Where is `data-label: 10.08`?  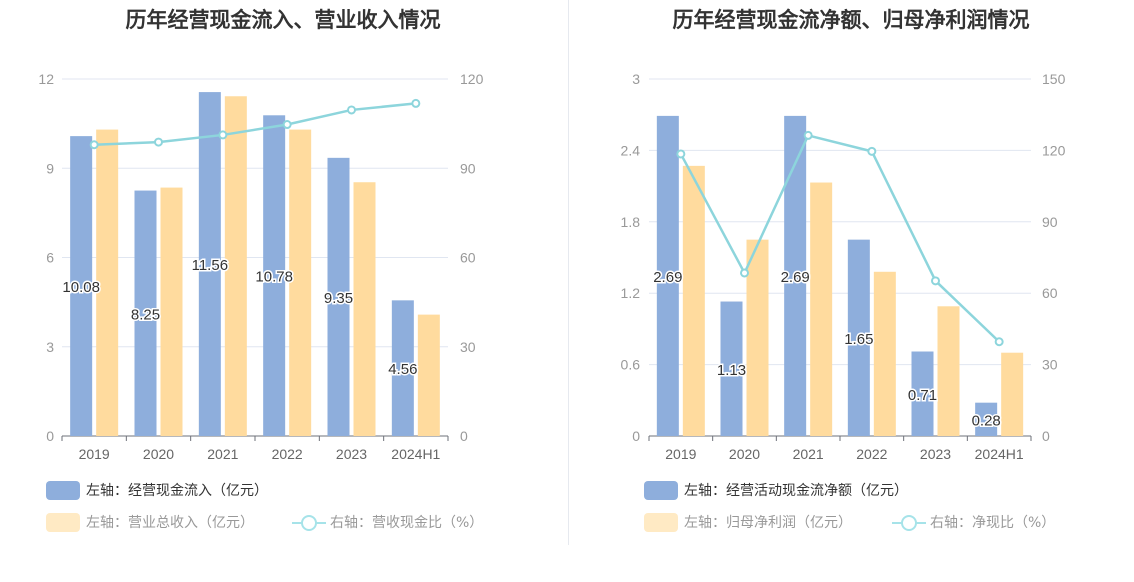 data-label: 10.08 is located at coordinates (81, 287).